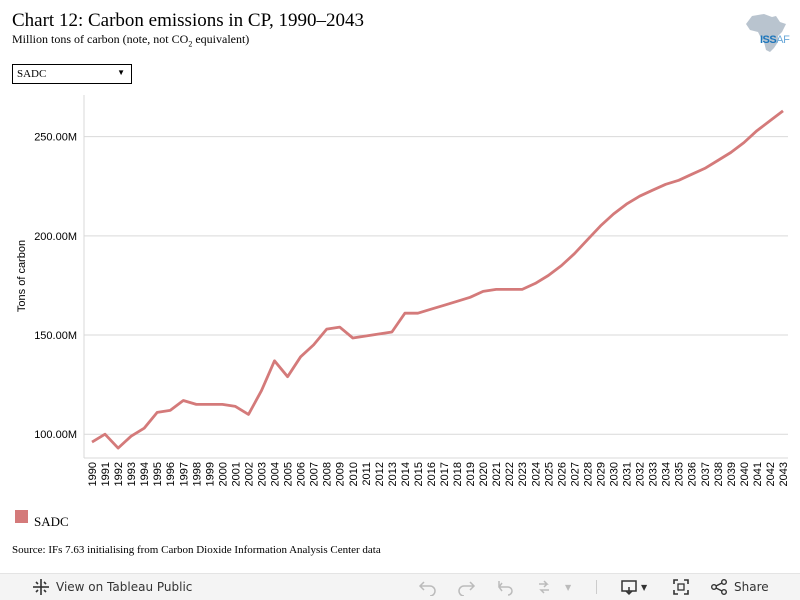 This screenshot has height=600, width=800. I want to click on x-tick-label: 2015, so click(419, 474).